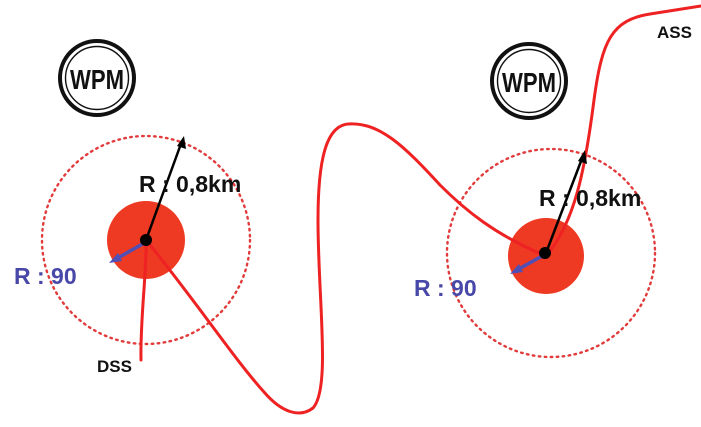 This screenshot has height=427, width=701. What do you see at coordinates (114, 366) in the screenshot?
I see `route-start-label: DSS` at bounding box center [114, 366].